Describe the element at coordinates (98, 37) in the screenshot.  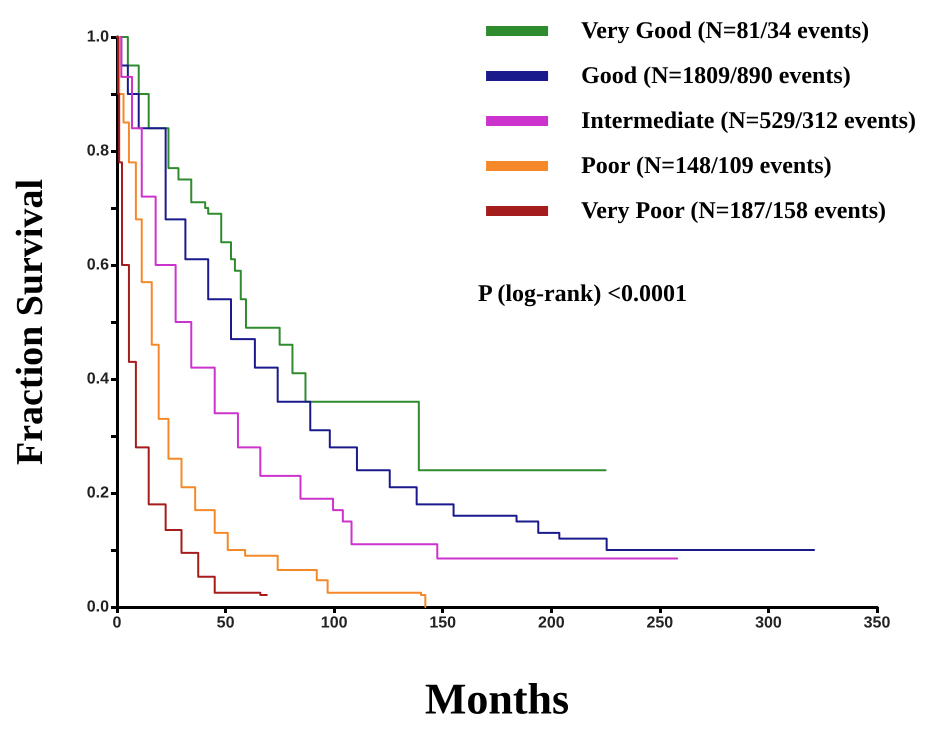
I see `y-tick-label: 1.0` at that location.